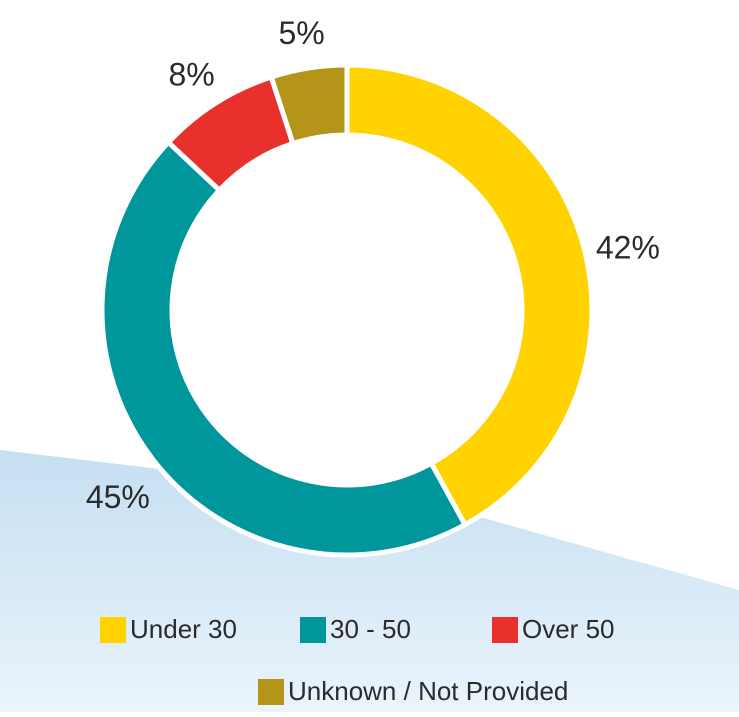 The width and height of the screenshot is (739, 717). What do you see at coordinates (118, 497) in the screenshot?
I see `slice-label: 45%` at bounding box center [118, 497].